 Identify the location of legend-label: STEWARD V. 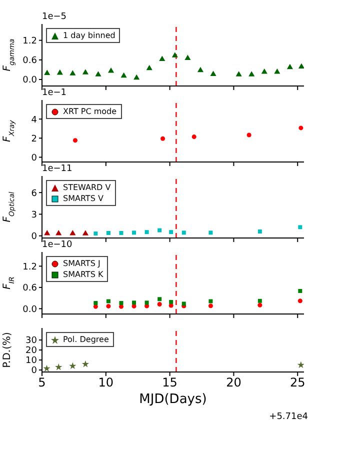
(87, 187).